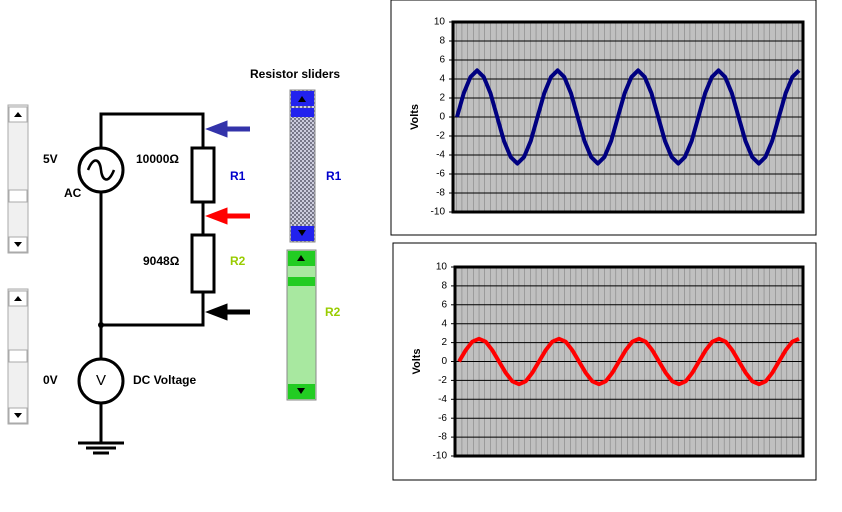 The width and height of the screenshot is (842, 512). What do you see at coordinates (73, 193) in the screenshot?
I see `source-type: AC` at bounding box center [73, 193].